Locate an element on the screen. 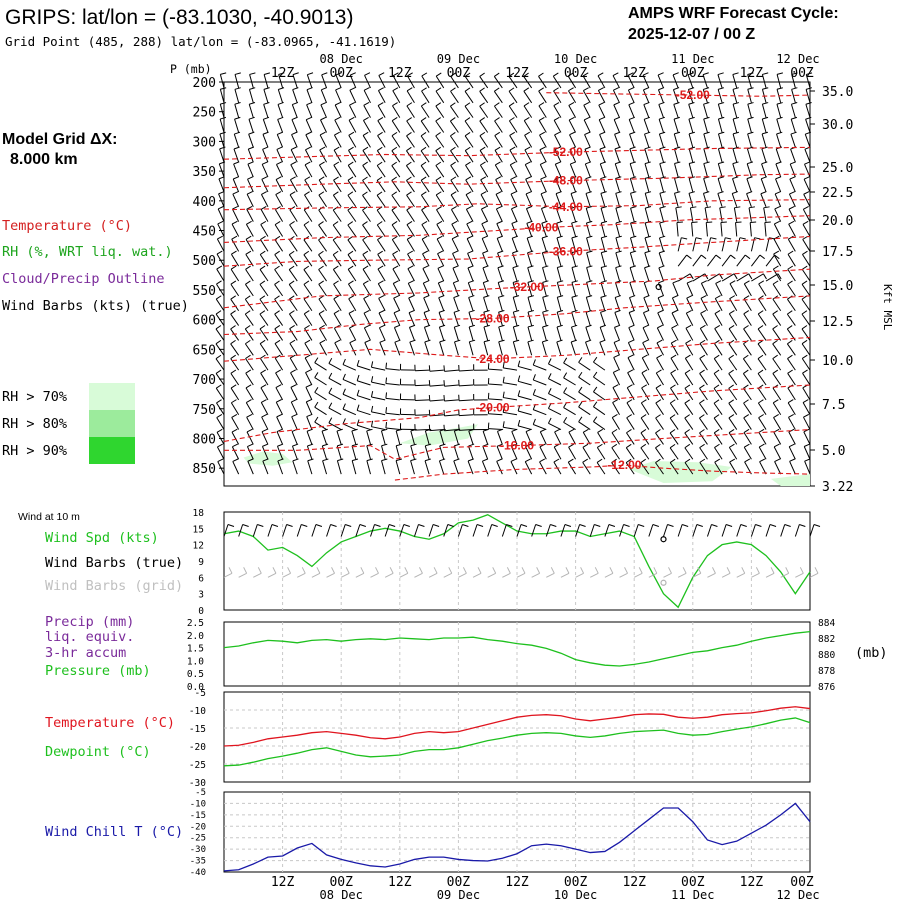  top-time-tick: 00Z is located at coordinates (459, 73).